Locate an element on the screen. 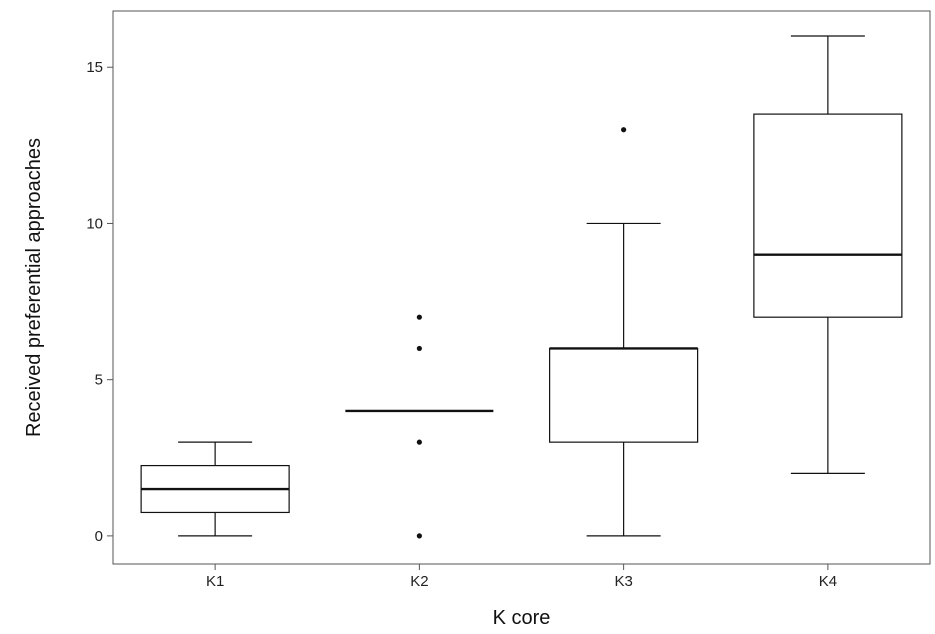 Image resolution: width=935 pixels, height=634 pixels. x-tick-label: K4 is located at coordinates (828, 581).